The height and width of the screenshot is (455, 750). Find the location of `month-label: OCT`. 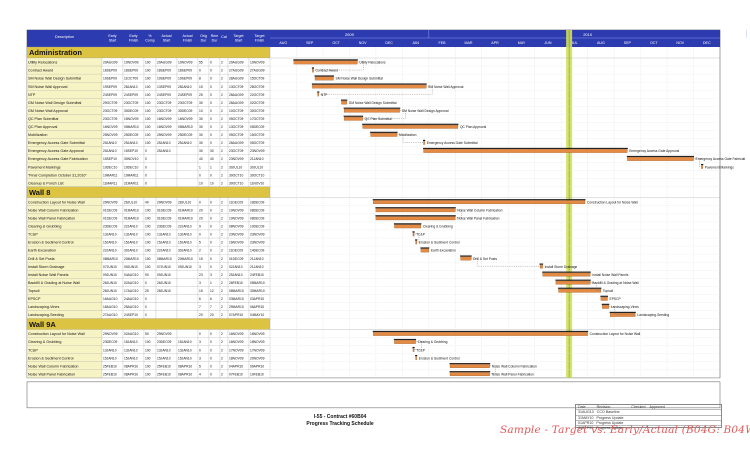

month-label: OCT is located at coordinates (654, 43).